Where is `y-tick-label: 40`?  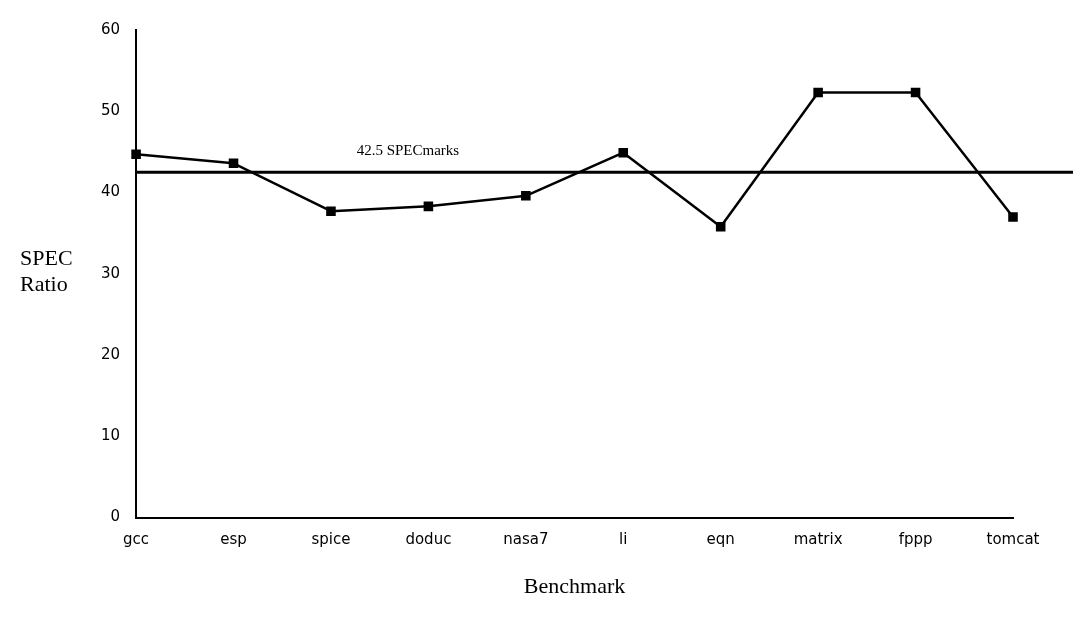
y-tick-label: 40 is located at coordinates (110, 191).